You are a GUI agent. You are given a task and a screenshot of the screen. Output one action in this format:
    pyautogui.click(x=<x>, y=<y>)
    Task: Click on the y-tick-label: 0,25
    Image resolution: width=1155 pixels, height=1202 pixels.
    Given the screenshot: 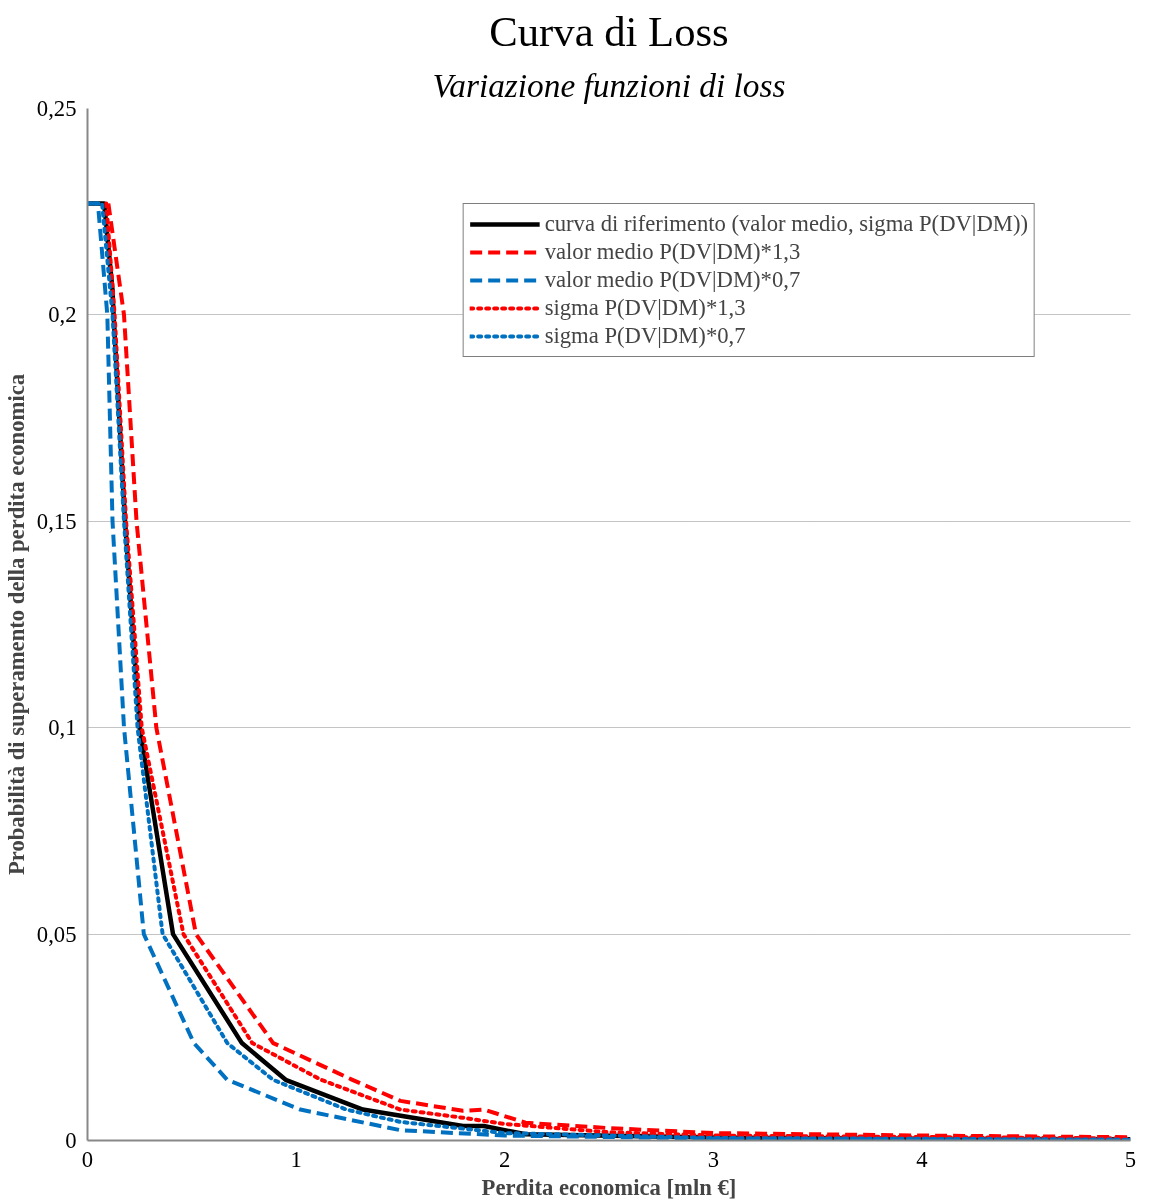 What is the action you would take?
    pyautogui.click(x=56, y=108)
    